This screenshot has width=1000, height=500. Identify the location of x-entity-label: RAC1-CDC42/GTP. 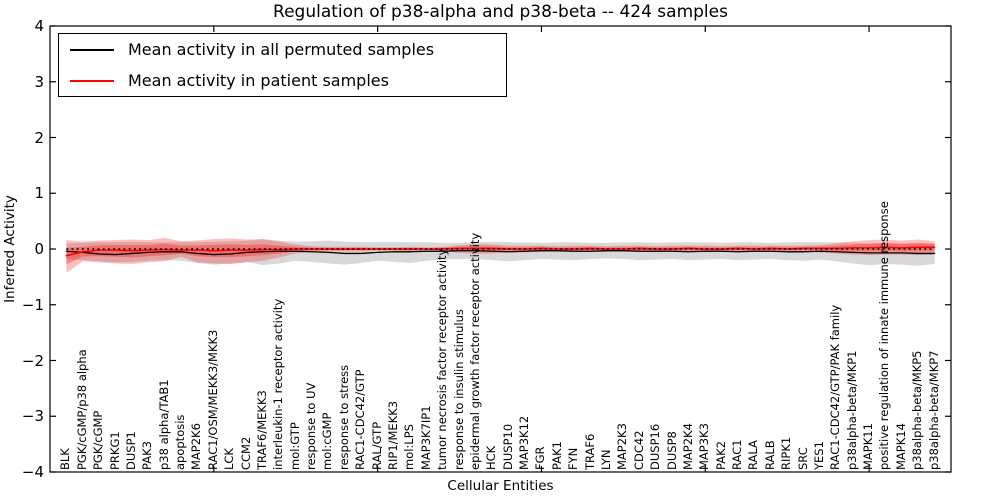
(360, 419).